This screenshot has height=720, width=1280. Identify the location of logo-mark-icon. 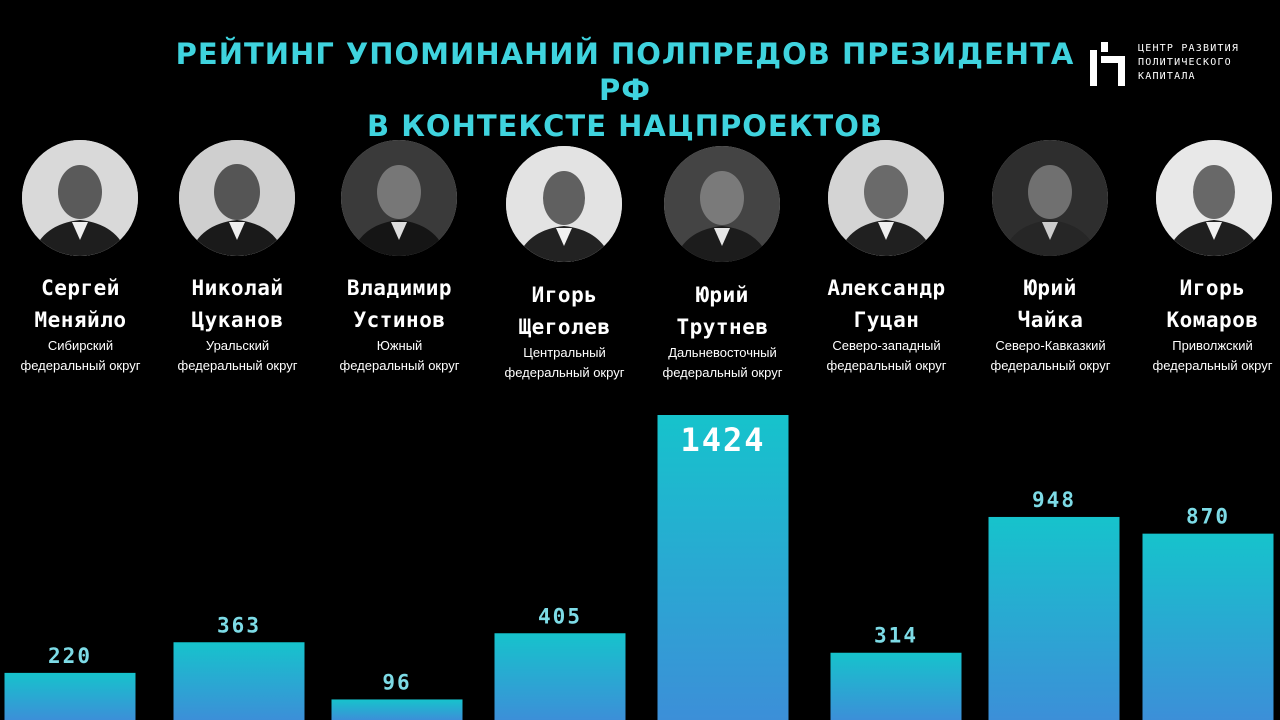
(1107, 64).